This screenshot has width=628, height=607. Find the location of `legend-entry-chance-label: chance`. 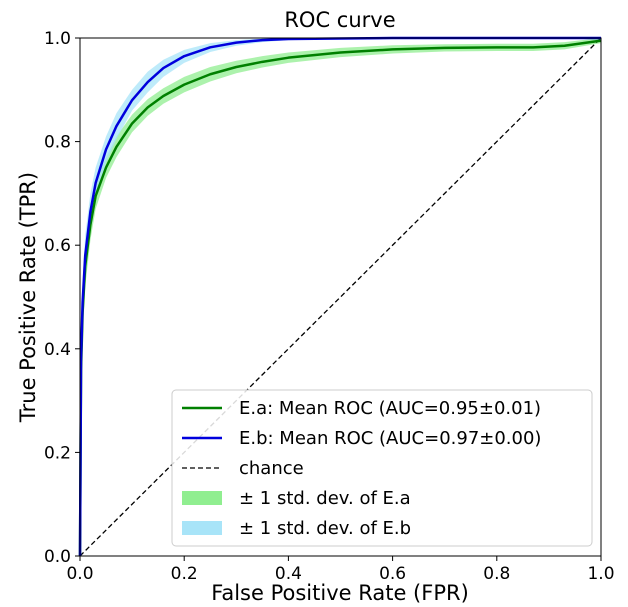

legend-entry-chance-label: chance is located at coordinates (271, 468).